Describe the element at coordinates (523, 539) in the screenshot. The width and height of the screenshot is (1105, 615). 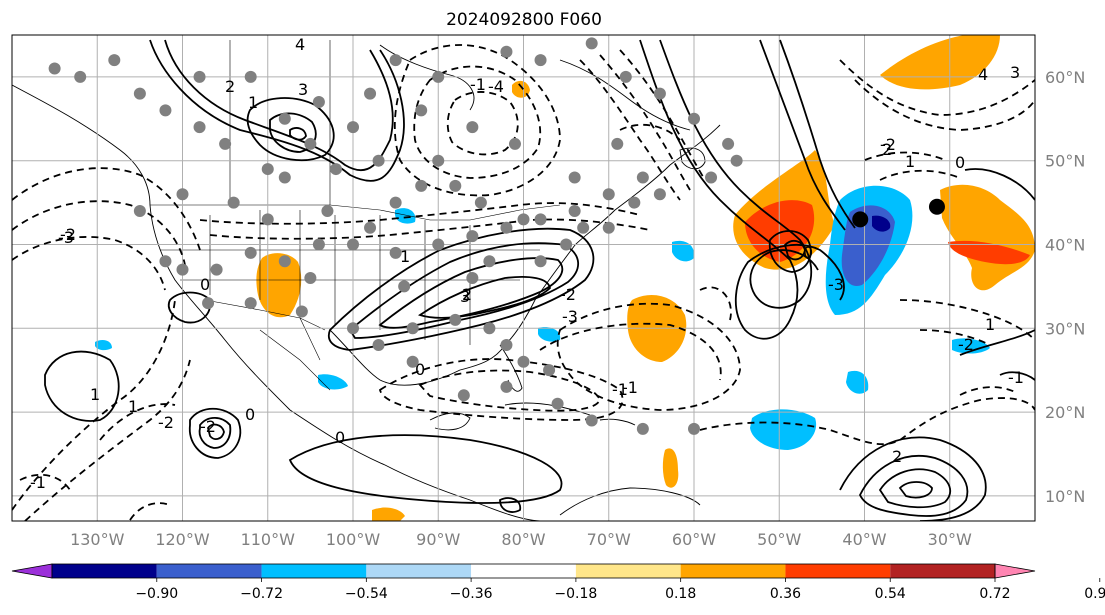
I see `longitude-label: 80°W` at that location.